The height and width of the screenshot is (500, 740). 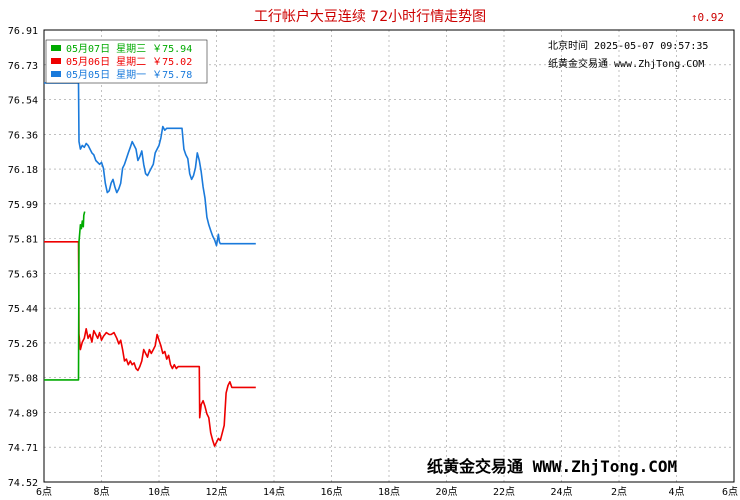 I want to click on x-tick-label: 24点, so click(x=561, y=492).